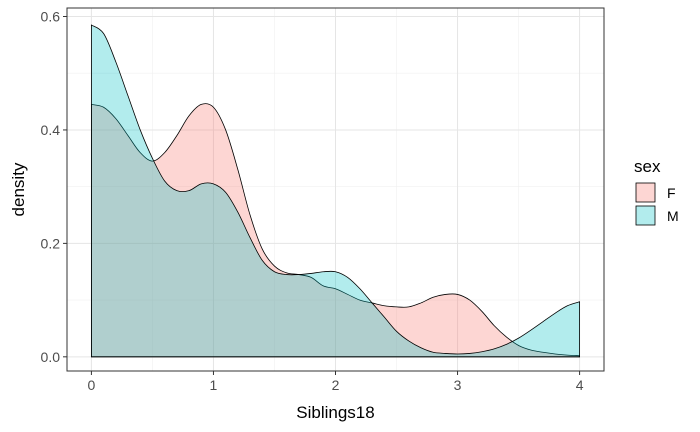 The image size is (700, 432). What do you see at coordinates (92, 385) in the screenshot?
I see `x-tick-label: 0` at bounding box center [92, 385].